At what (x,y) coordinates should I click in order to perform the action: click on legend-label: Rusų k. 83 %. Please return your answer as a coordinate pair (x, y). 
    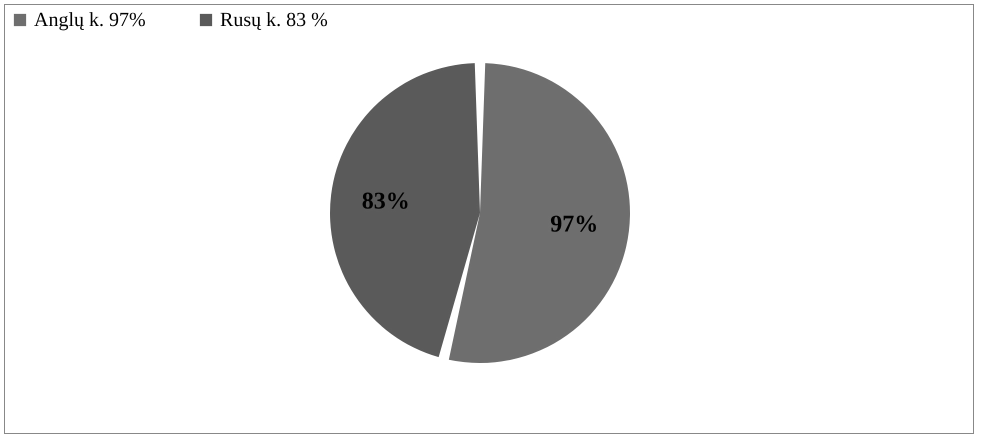
    Looking at the image, I should click on (274, 20).